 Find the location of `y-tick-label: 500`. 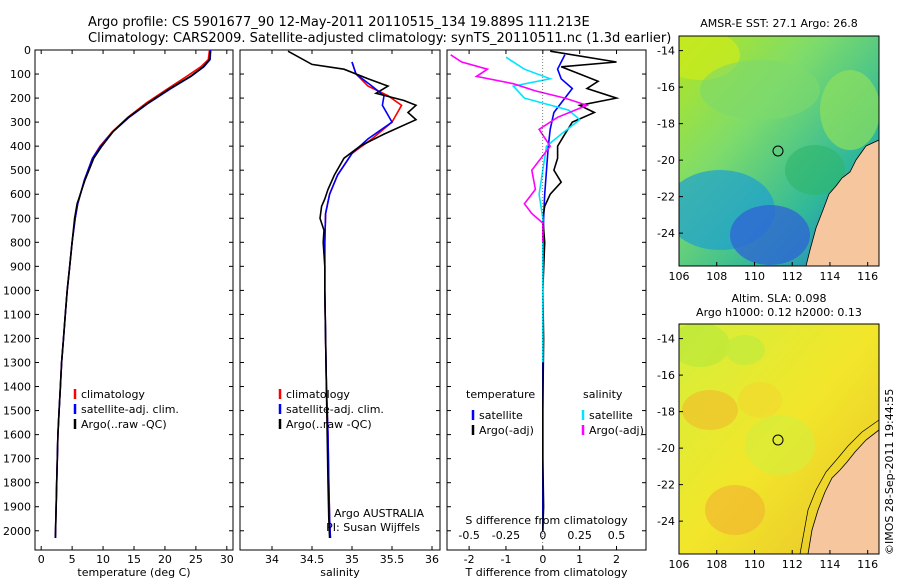

y-tick-label: 500 is located at coordinates (20, 170).